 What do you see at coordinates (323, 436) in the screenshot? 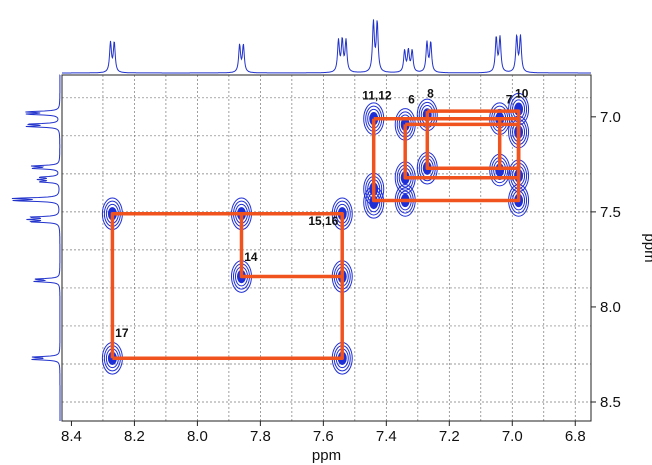
I see `x-tick-label: 7.6` at bounding box center [323, 436].